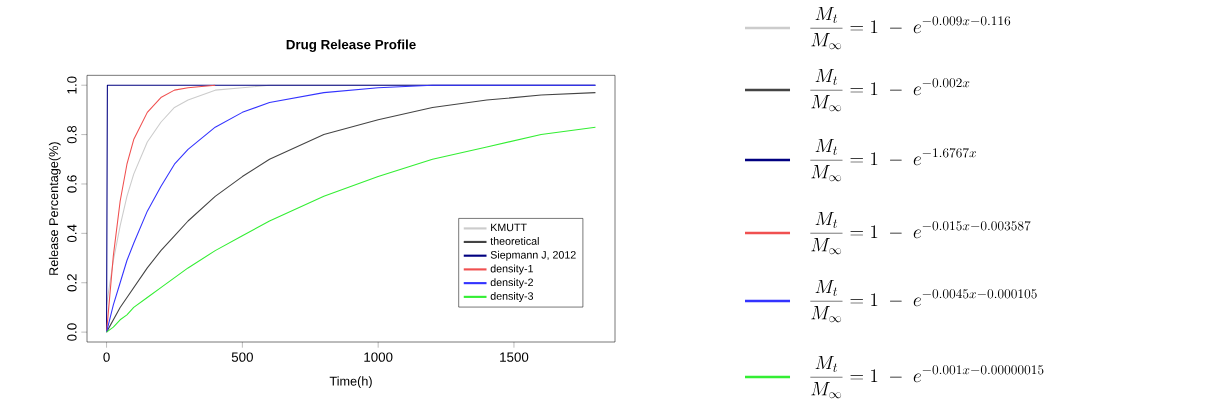 The image size is (1206, 418). What do you see at coordinates (351, 45) in the screenshot?
I see `chart-title: Drug Release Profile` at bounding box center [351, 45].